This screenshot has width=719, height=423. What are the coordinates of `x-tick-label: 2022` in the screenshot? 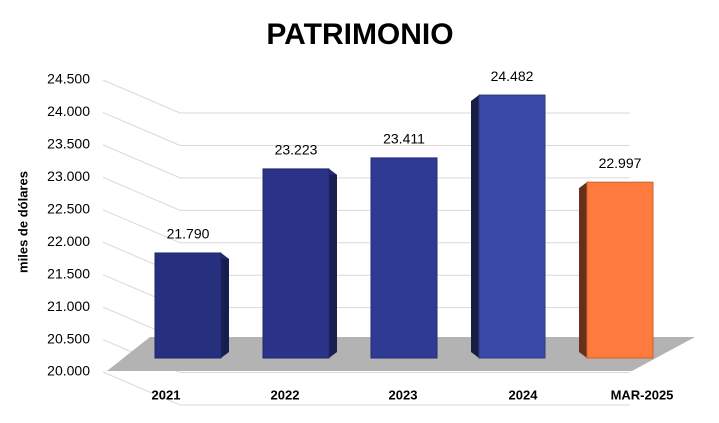 It's located at (285, 394).